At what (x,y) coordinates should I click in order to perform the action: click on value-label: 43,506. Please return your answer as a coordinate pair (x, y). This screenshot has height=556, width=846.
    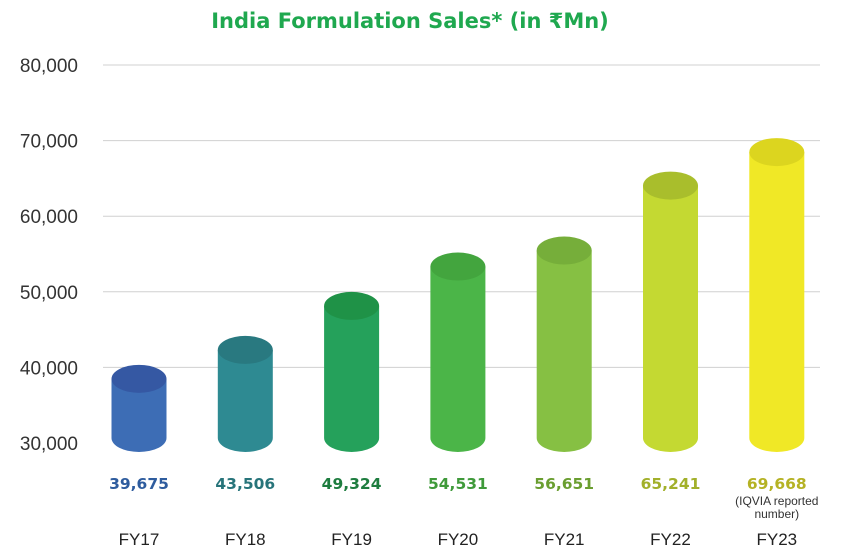
    Looking at the image, I should click on (245, 484).